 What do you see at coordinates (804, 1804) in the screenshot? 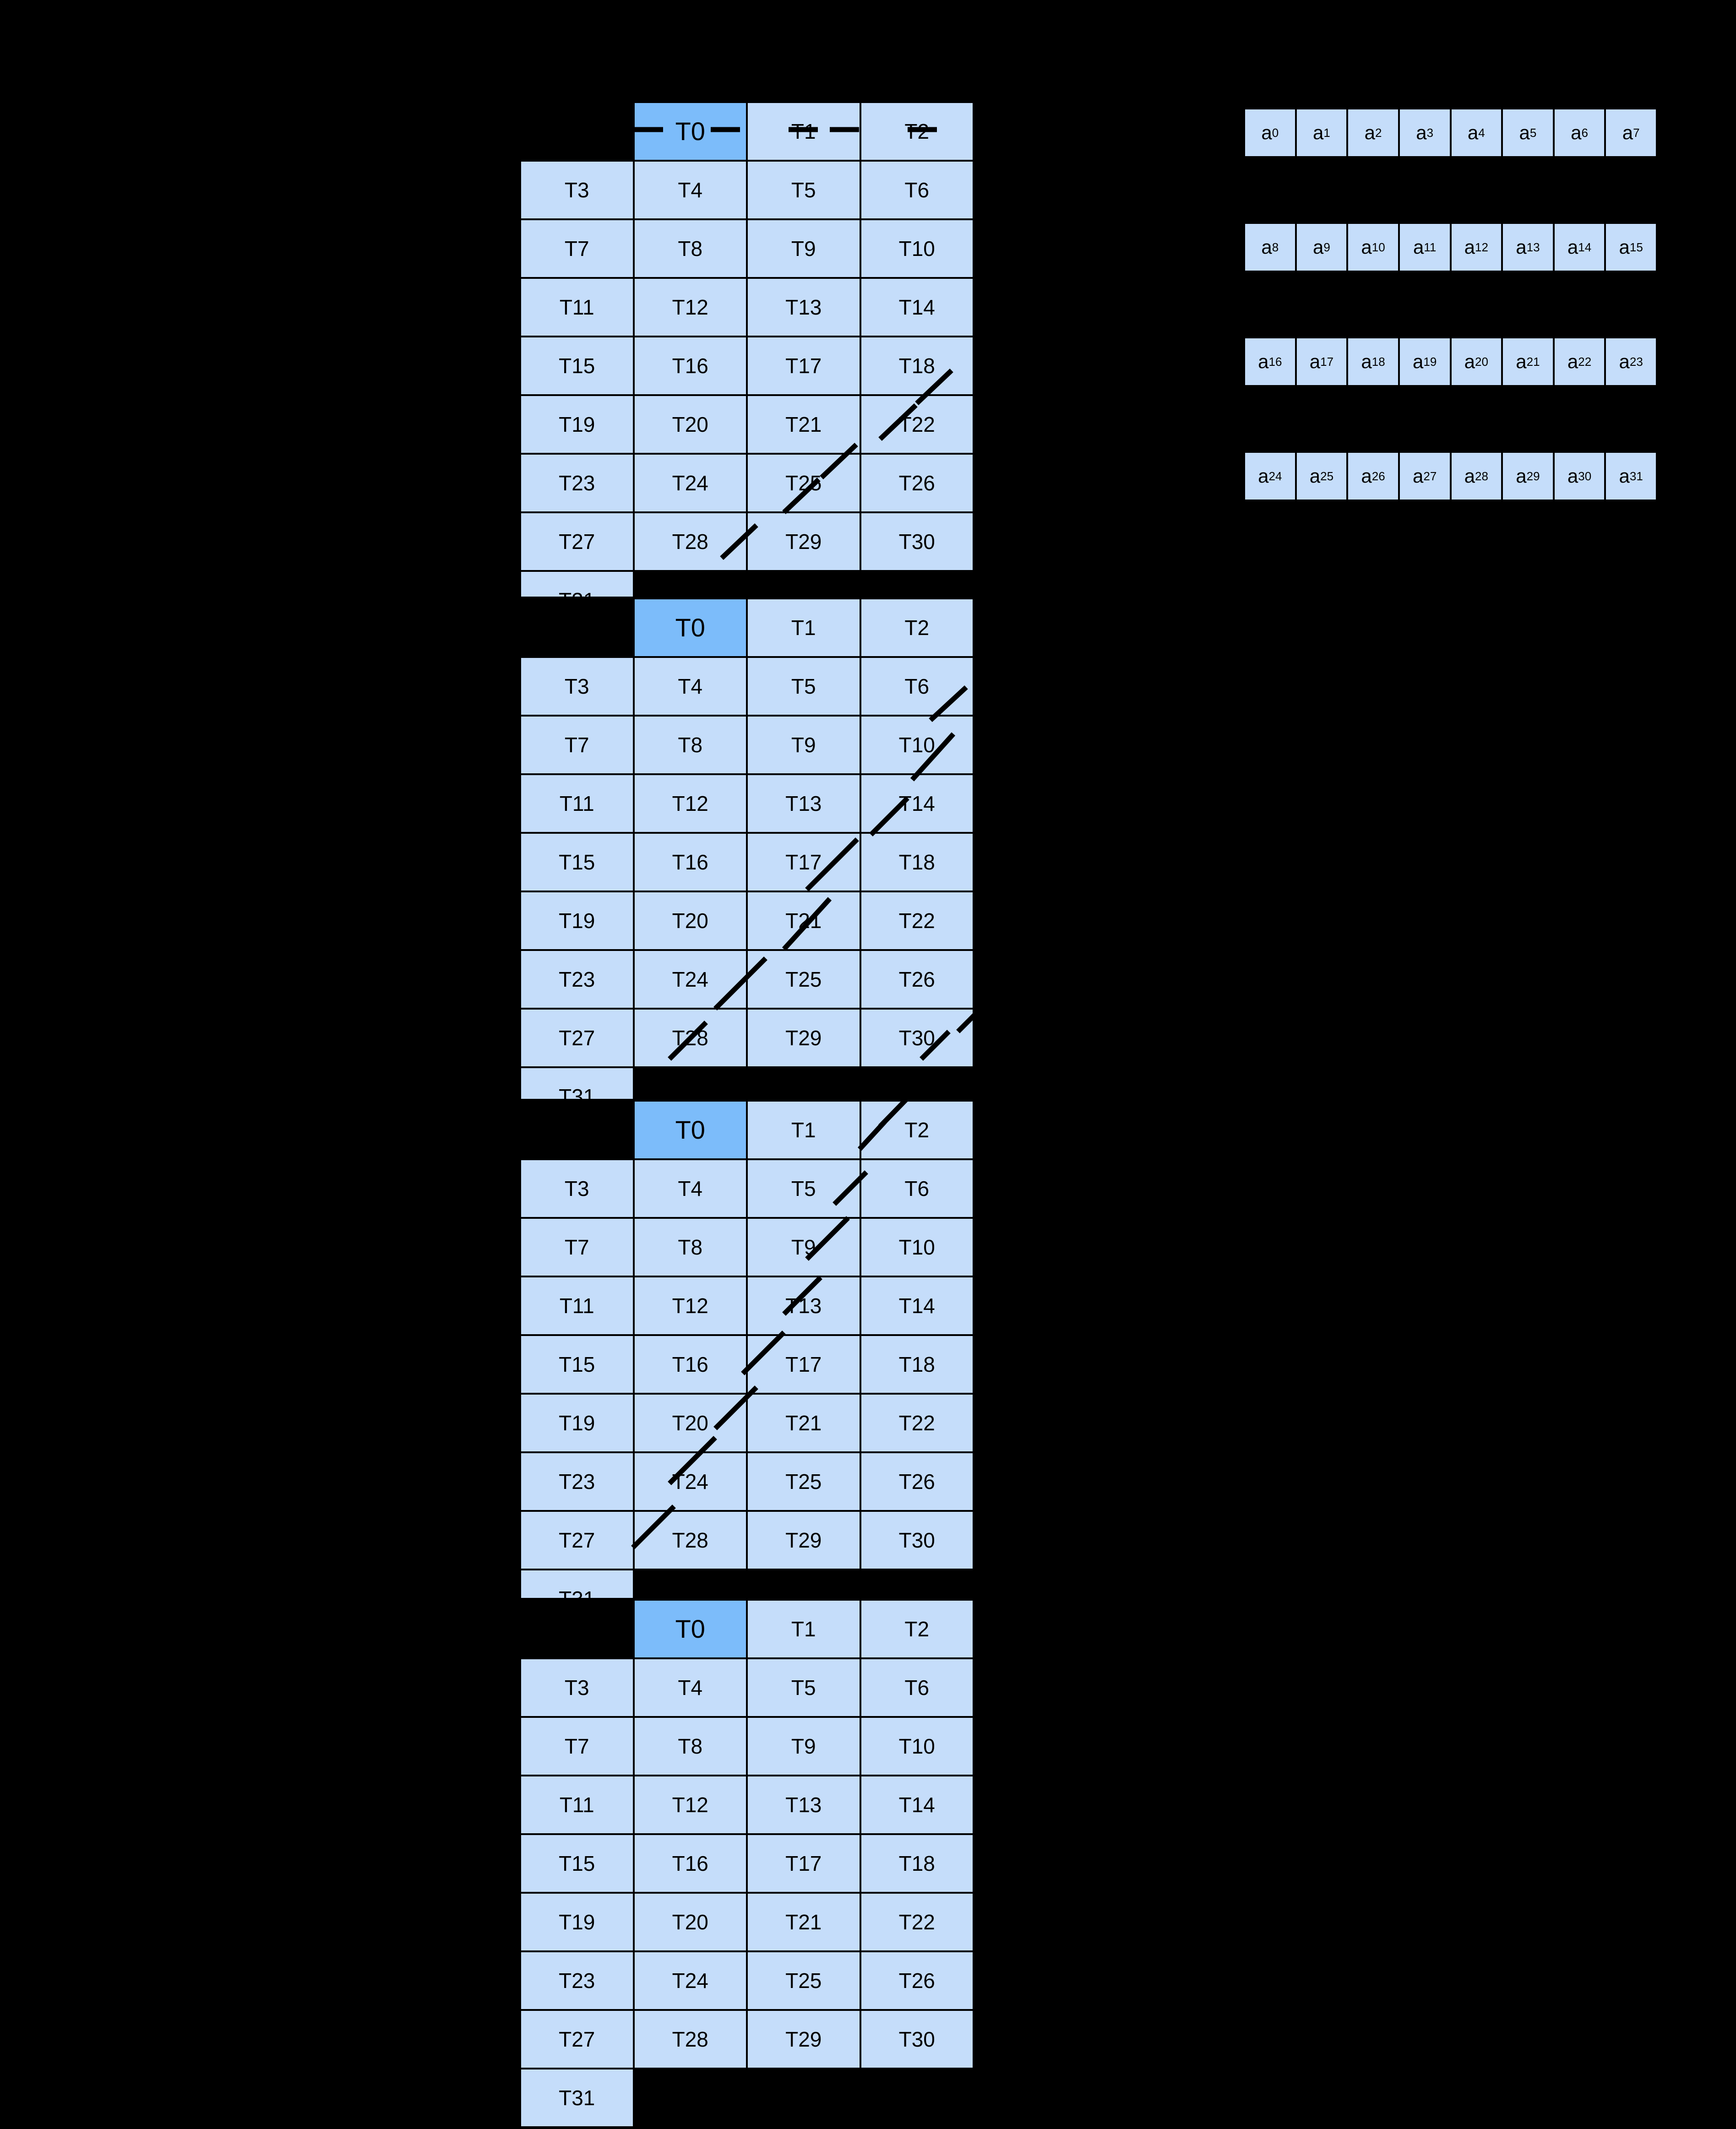
I see `thread-cell-t13: T13` at bounding box center [804, 1804].